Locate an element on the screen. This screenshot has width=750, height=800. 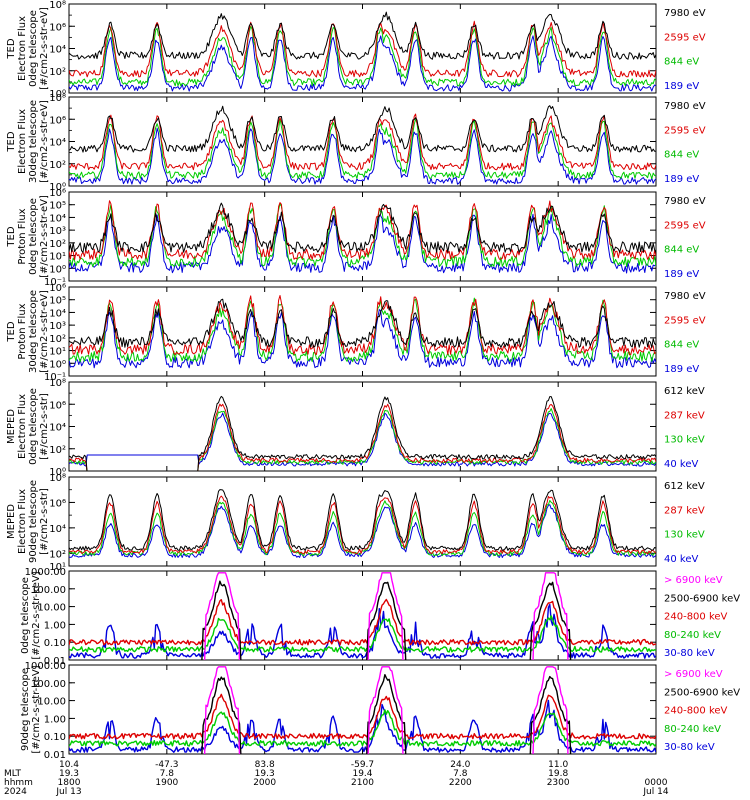
time-axis-tick-value: Jul 13 is located at coordinates (68, 792).